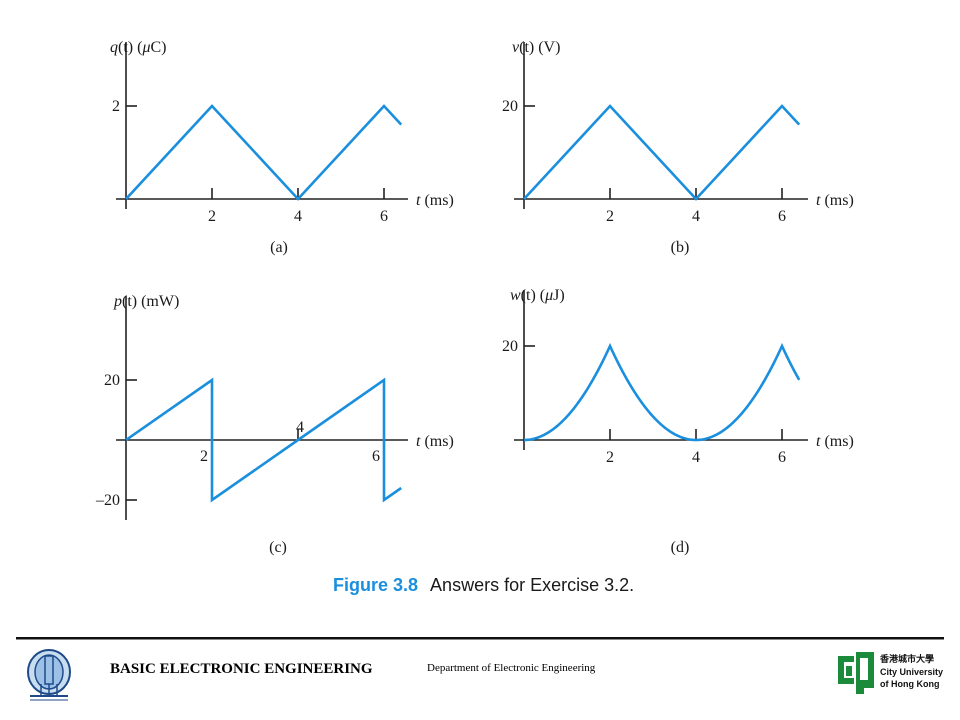 The width and height of the screenshot is (960, 720). I want to click on y-axis-label-rest: (t) (mW), so click(150, 301).